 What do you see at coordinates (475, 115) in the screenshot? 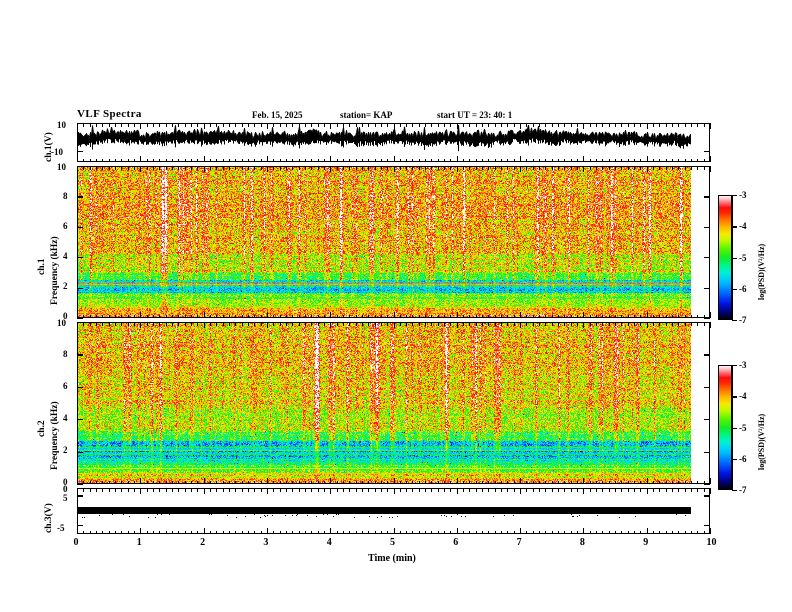
I see `figure-start-ut: start UT = 23: 40: 1` at bounding box center [475, 115].